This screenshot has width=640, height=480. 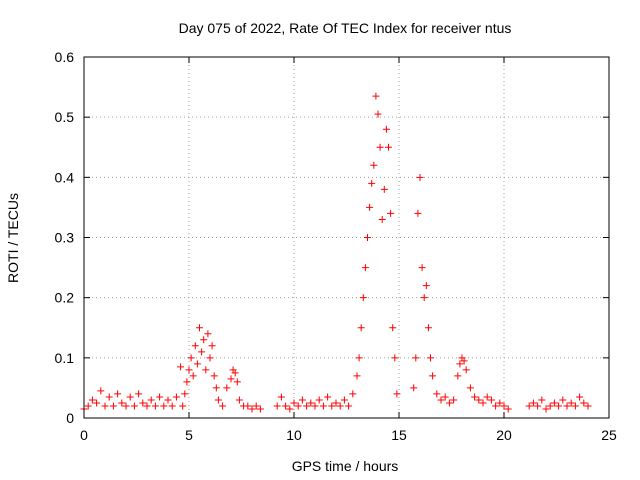 What do you see at coordinates (399, 435) in the screenshot?
I see `x-tick-label: 15` at bounding box center [399, 435].